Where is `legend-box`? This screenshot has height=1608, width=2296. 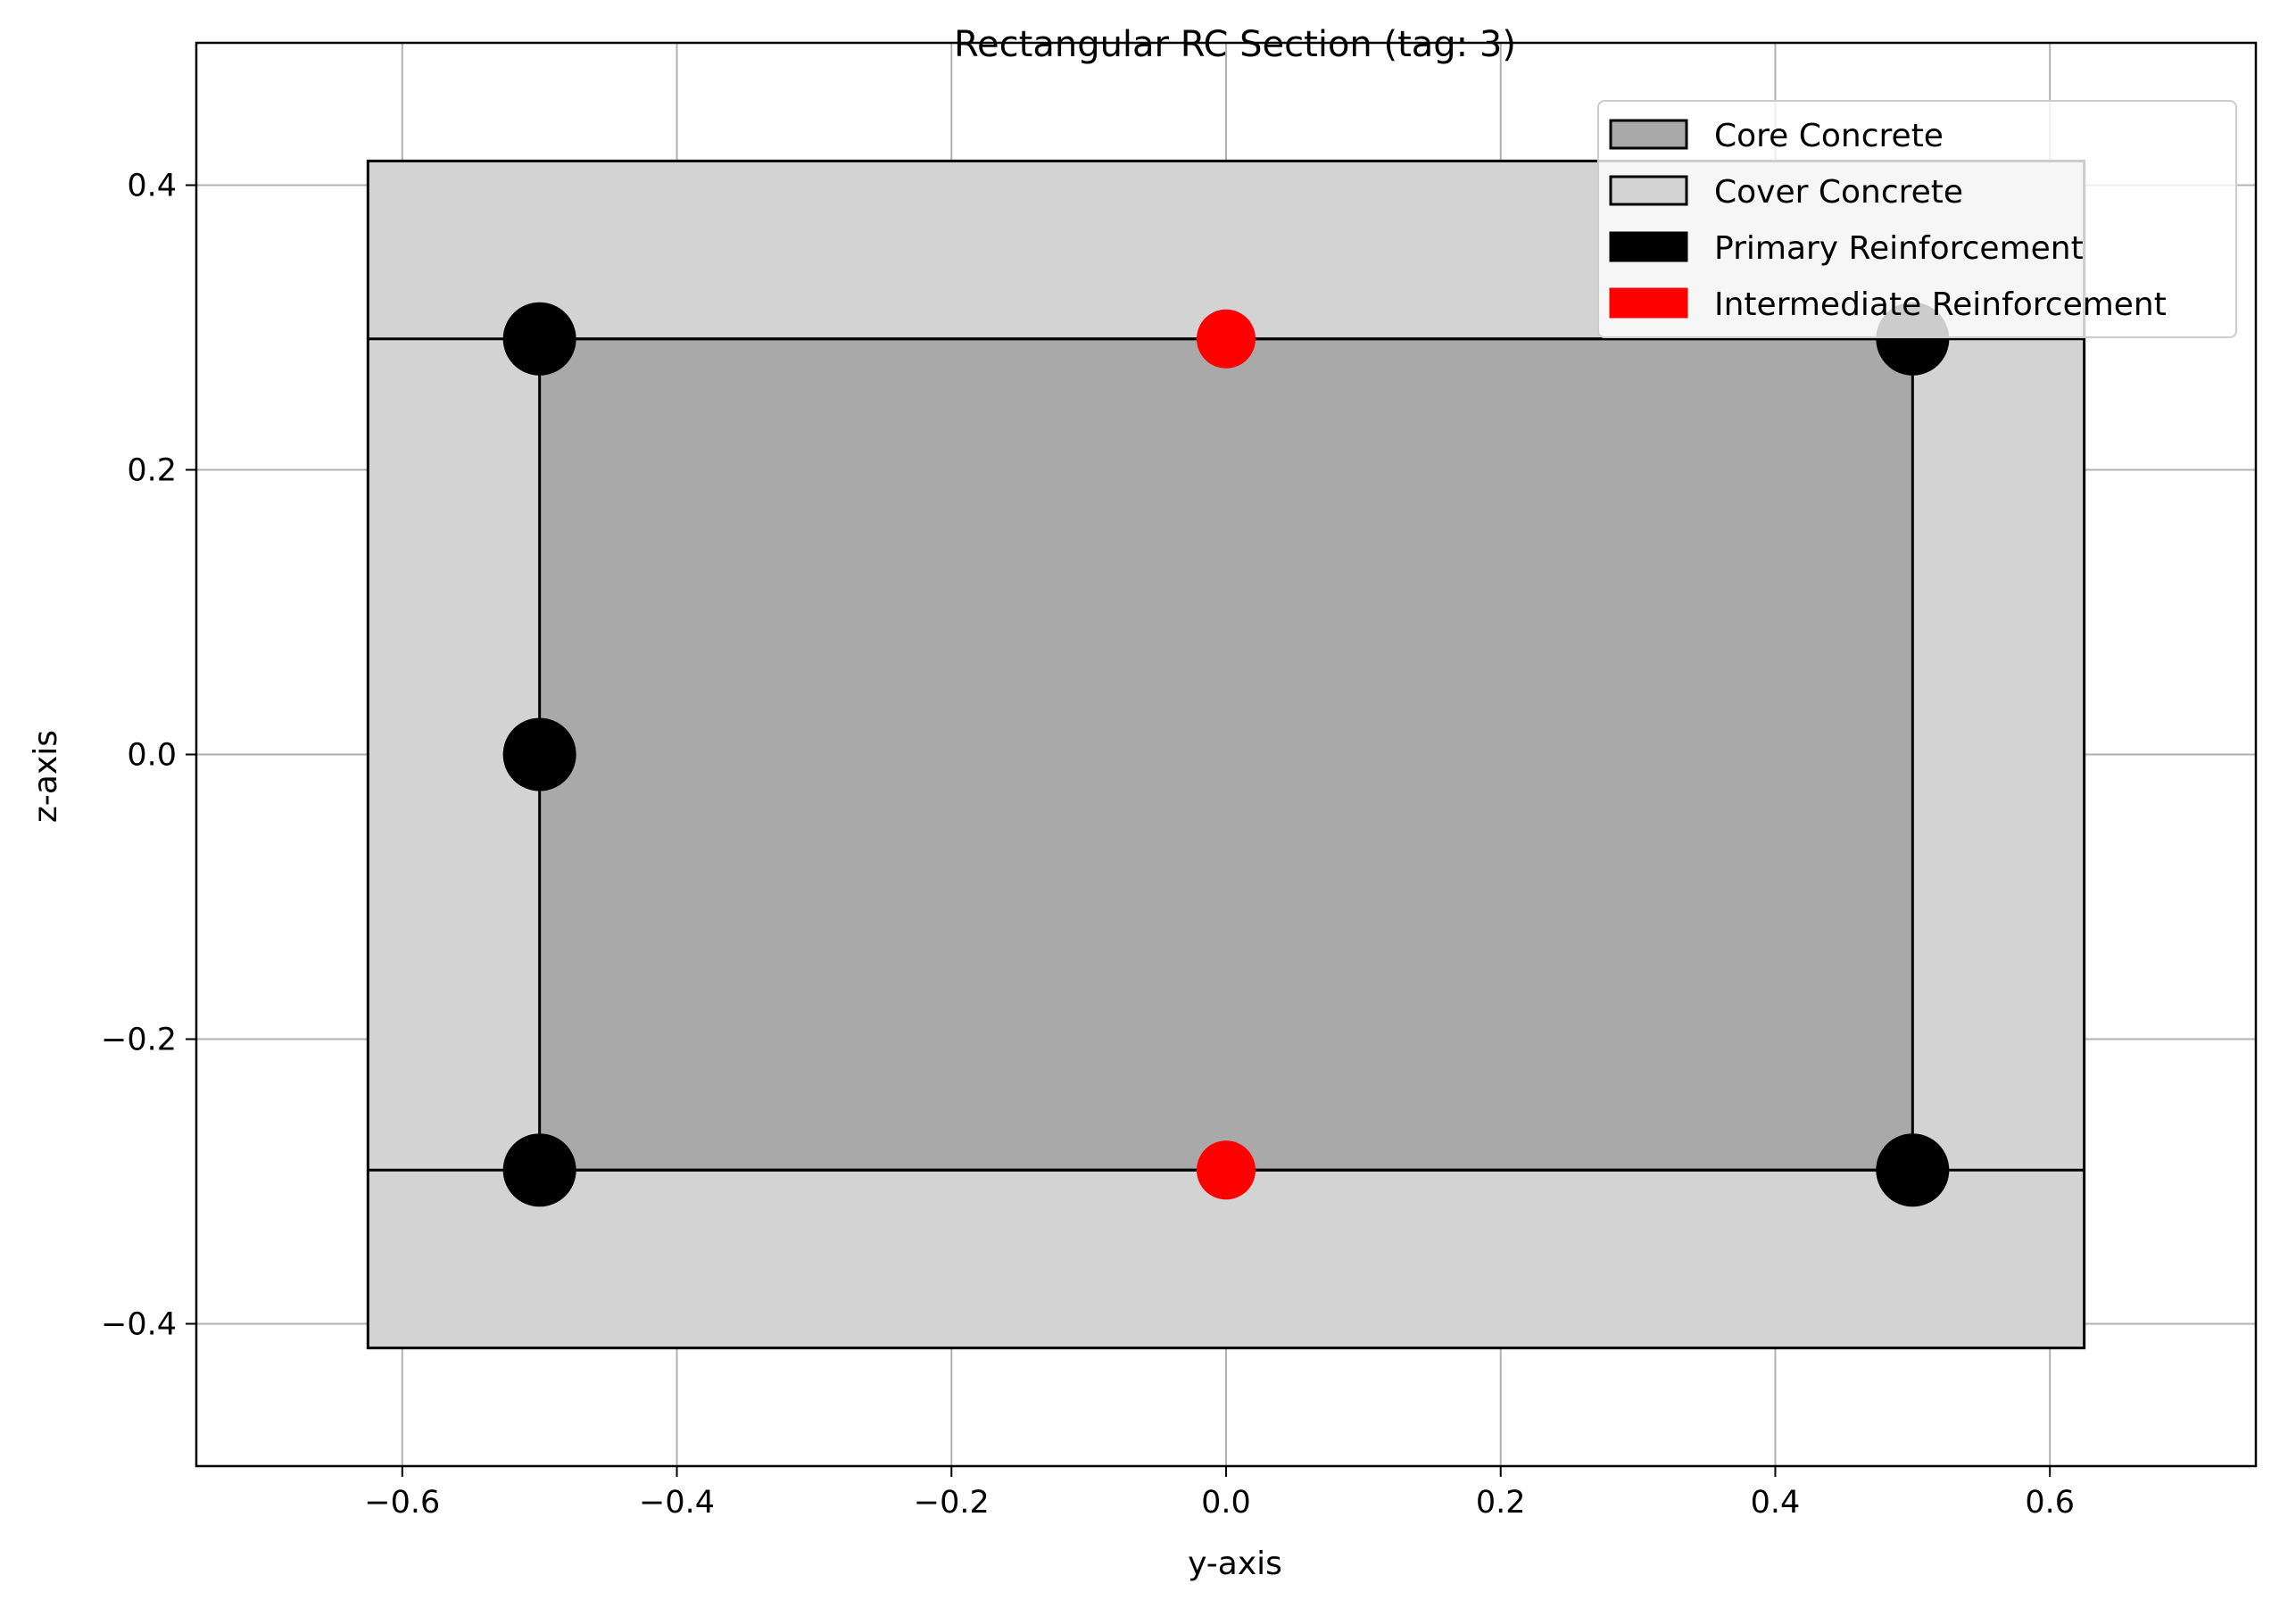
legend-box is located at coordinates (1917, 219).